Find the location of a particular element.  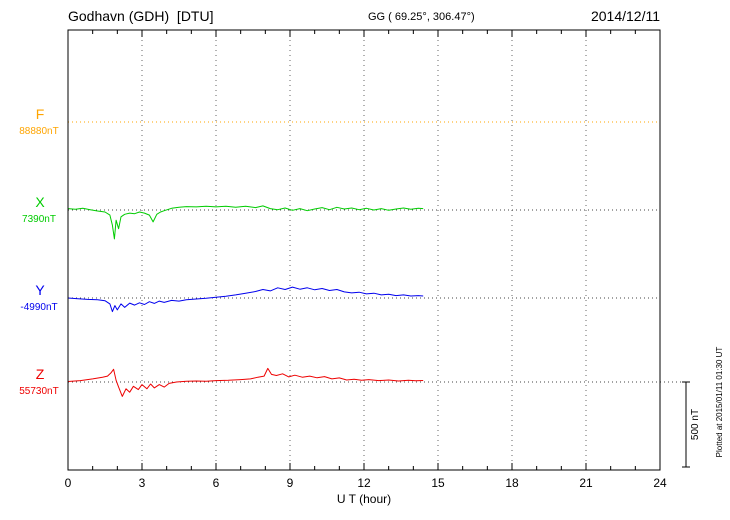

x-tick-label: 15 is located at coordinates (438, 483).